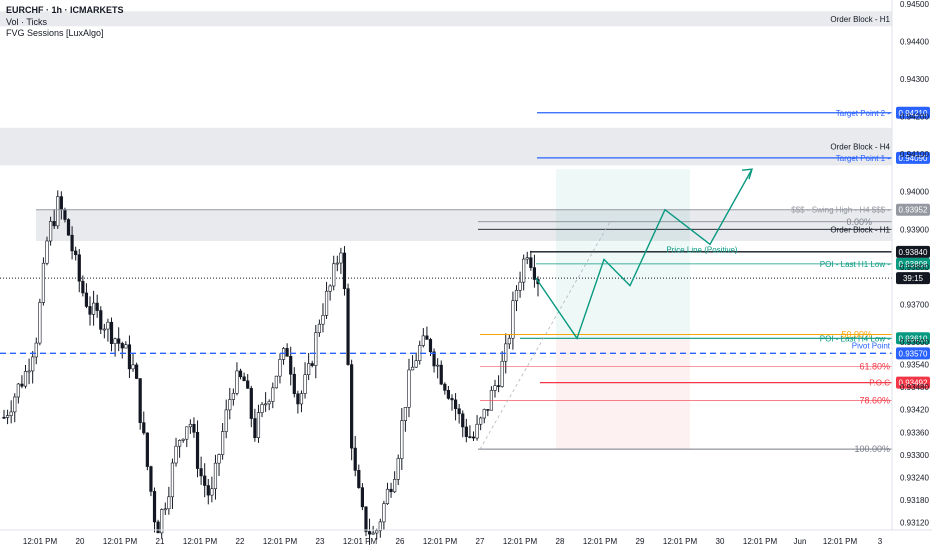 The image size is (932, 550). Describe the element at coordinates (855, 264) in the screenshot. I see `level-label: POI - Last H1 Low -` at that location.